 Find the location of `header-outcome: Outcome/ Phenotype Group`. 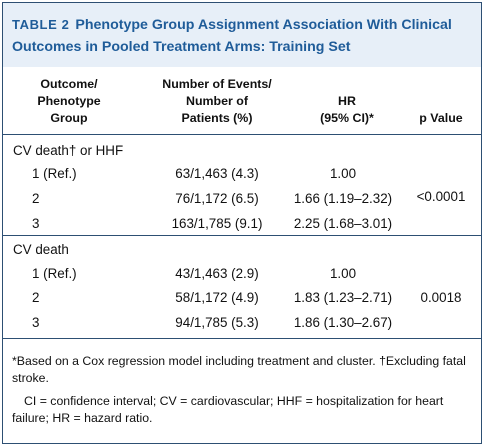

header-outcome: Outcome/ Phenotype Group is located at coordinates (69, 101).